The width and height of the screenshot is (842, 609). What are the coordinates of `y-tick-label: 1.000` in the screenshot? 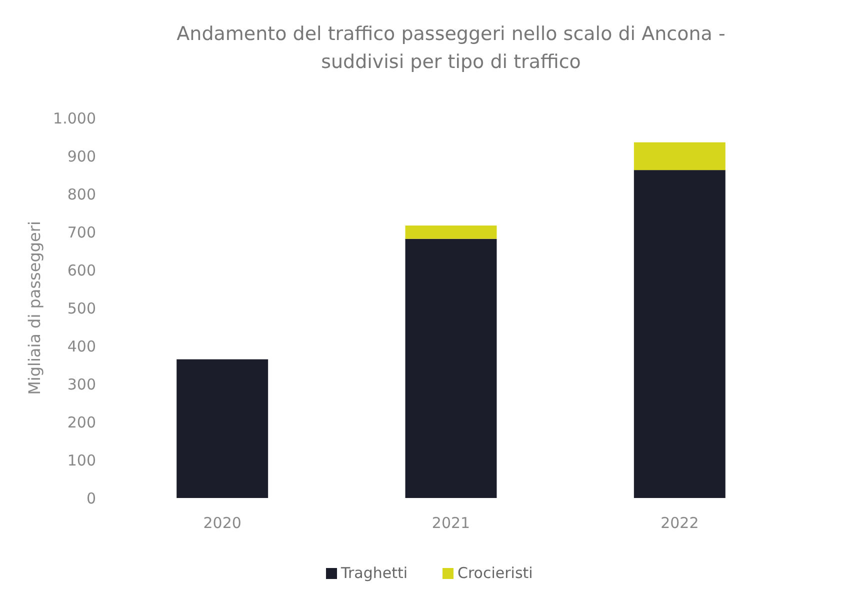 It's located at (74, 118).